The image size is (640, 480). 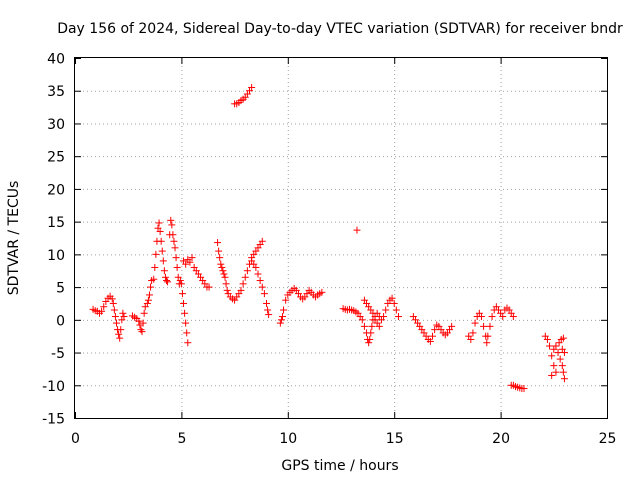 I want to click on y-tick-label: 0, so click(x=60, y=321).